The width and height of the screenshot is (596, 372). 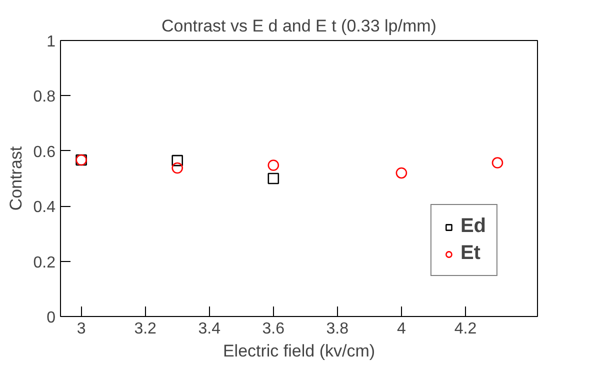 I want to click on x-tick-label: 3, so click(x=81, y=329).